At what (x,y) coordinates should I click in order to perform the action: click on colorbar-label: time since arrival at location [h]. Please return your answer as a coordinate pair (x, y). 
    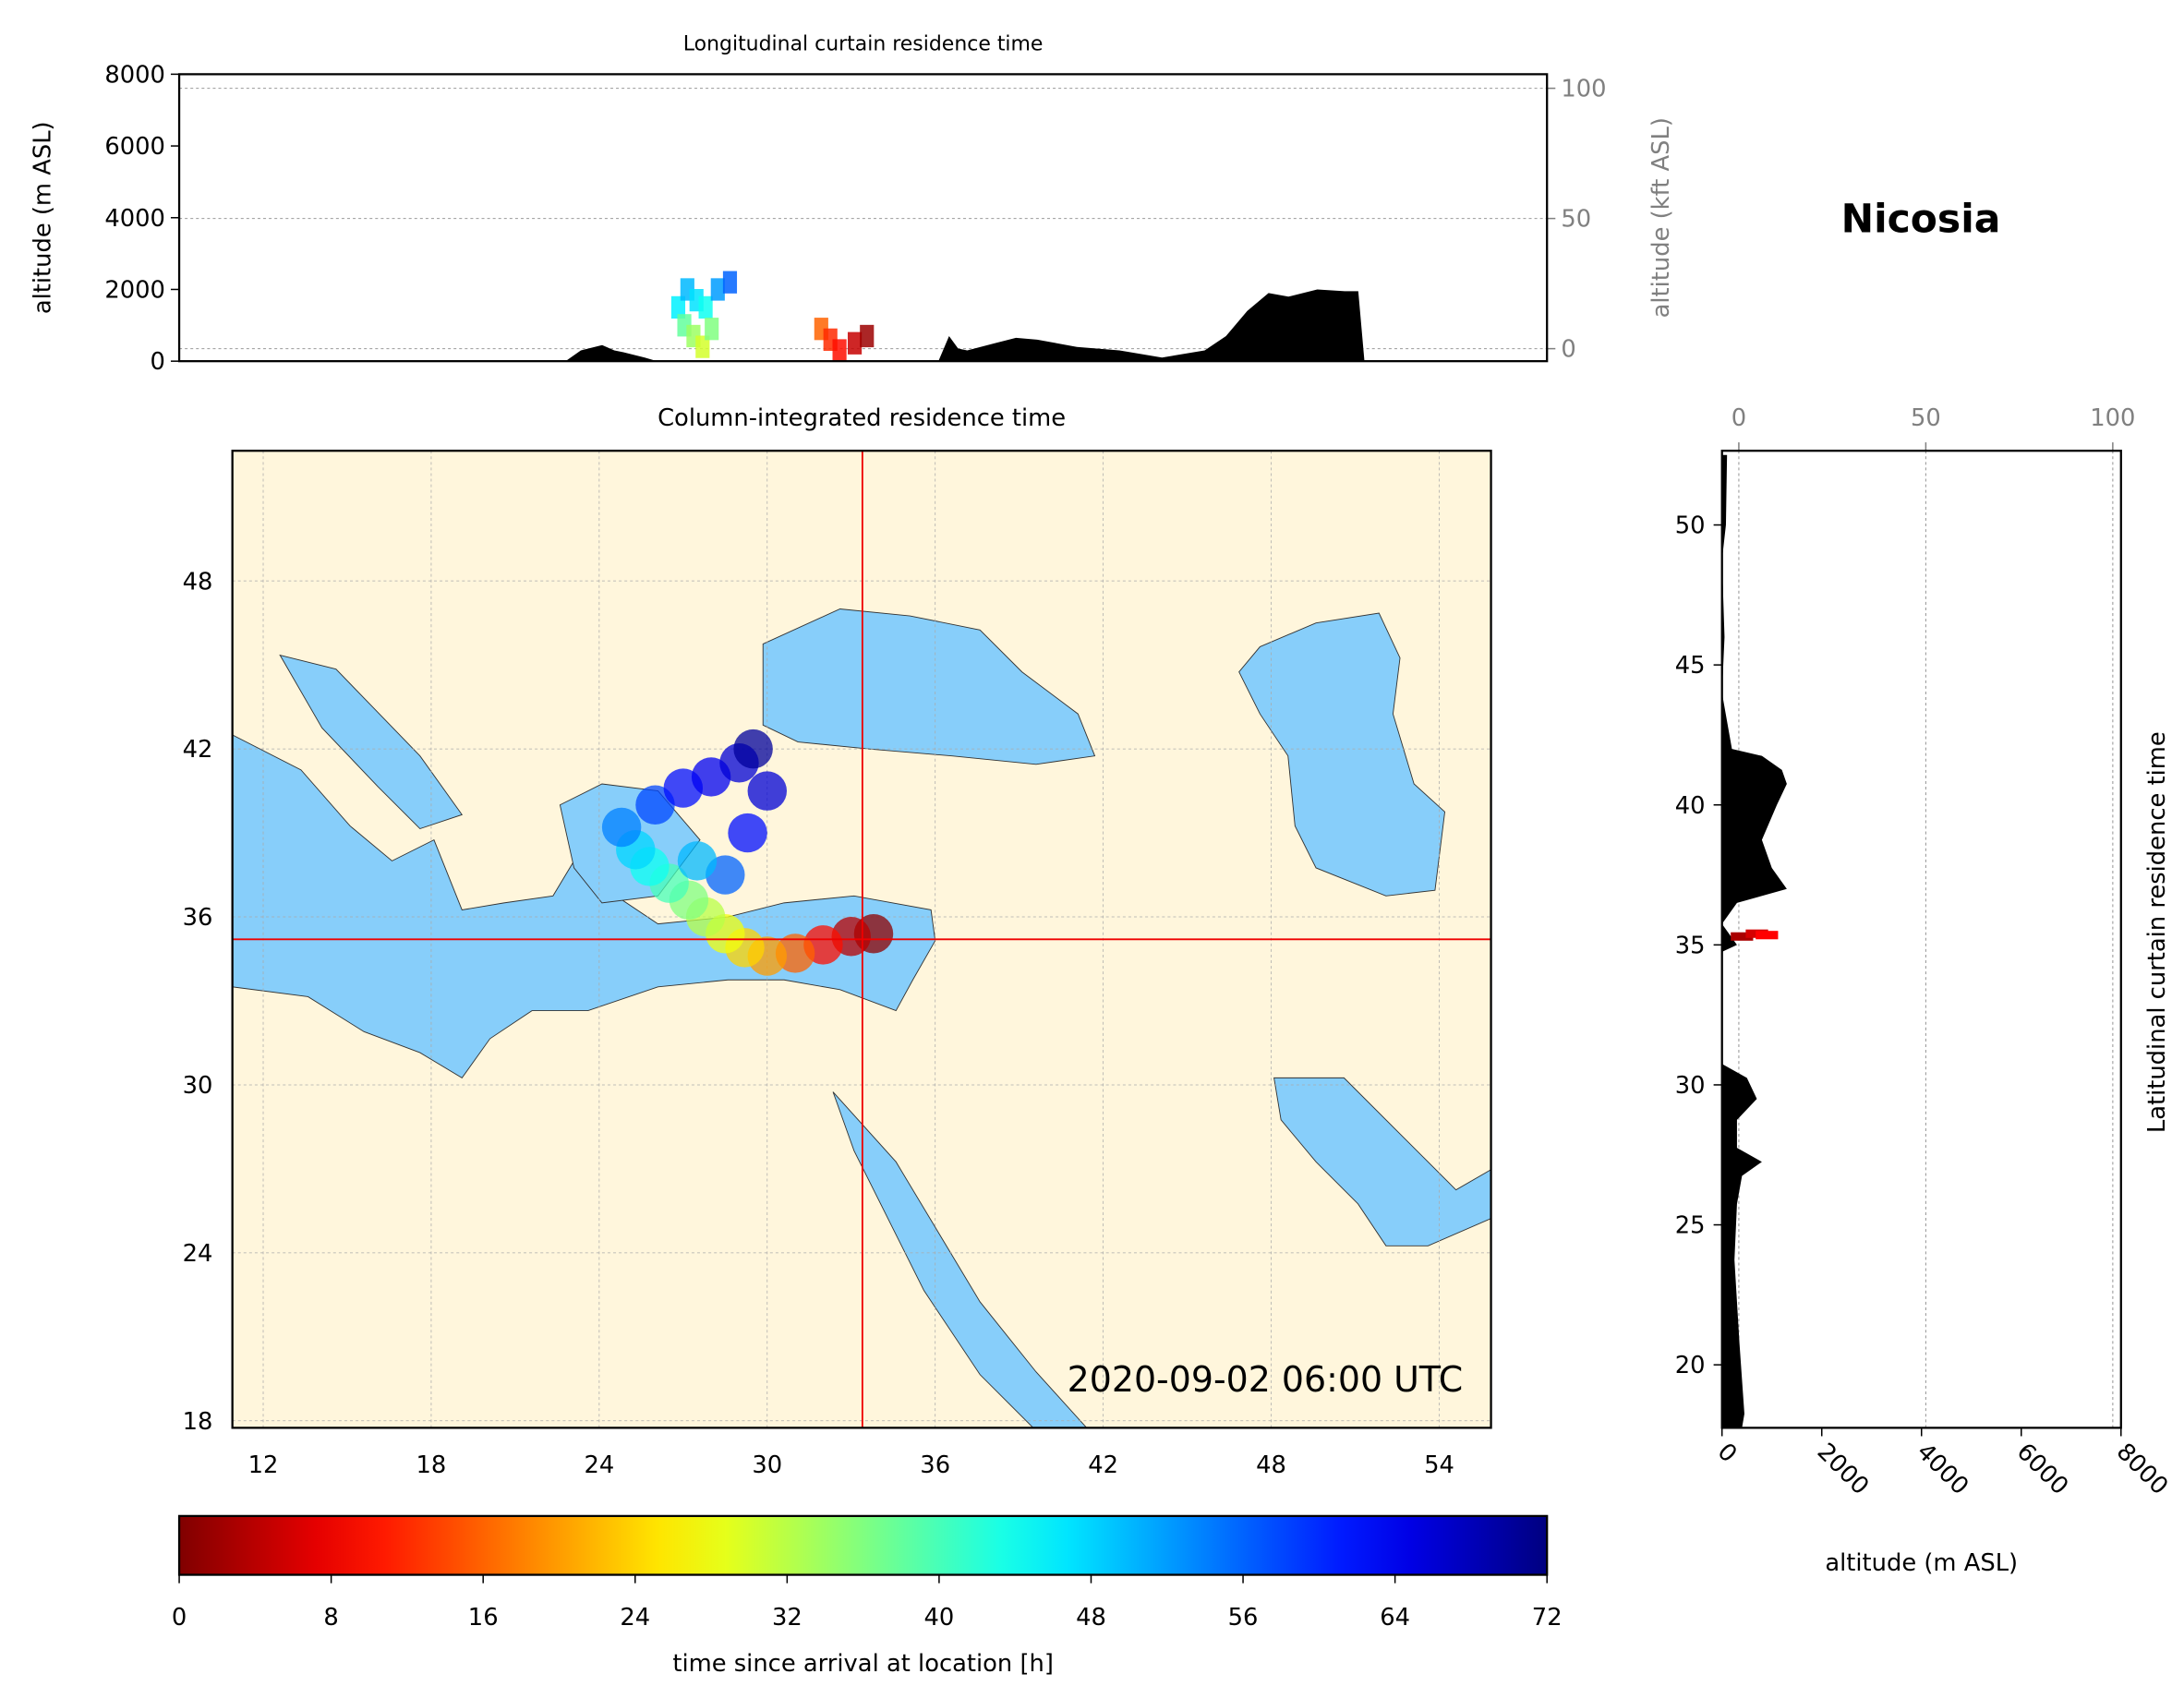
    Looking at the image, I should click on (863, 1664).